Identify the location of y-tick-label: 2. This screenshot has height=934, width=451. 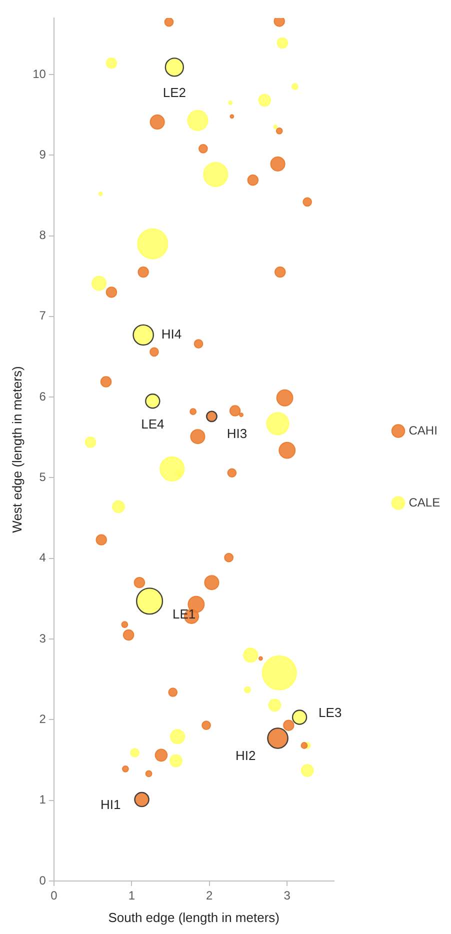
(42, 719).